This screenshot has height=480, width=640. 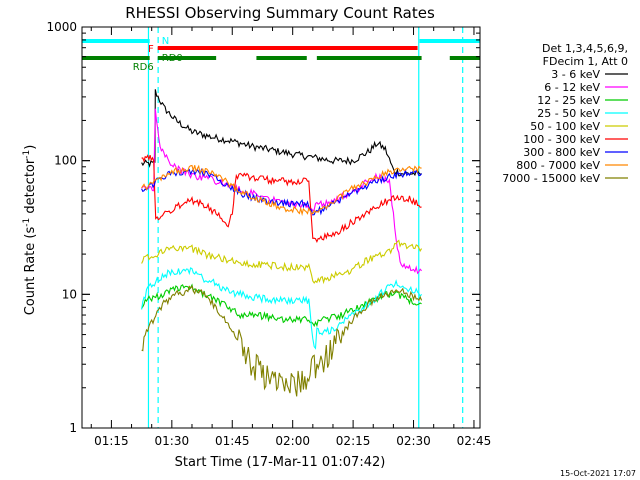 What do you see at coordinates (561, 139) in the screenshot?
I see `legend-label-5: 100 - 300 keV` at bounding box center [561, 139].